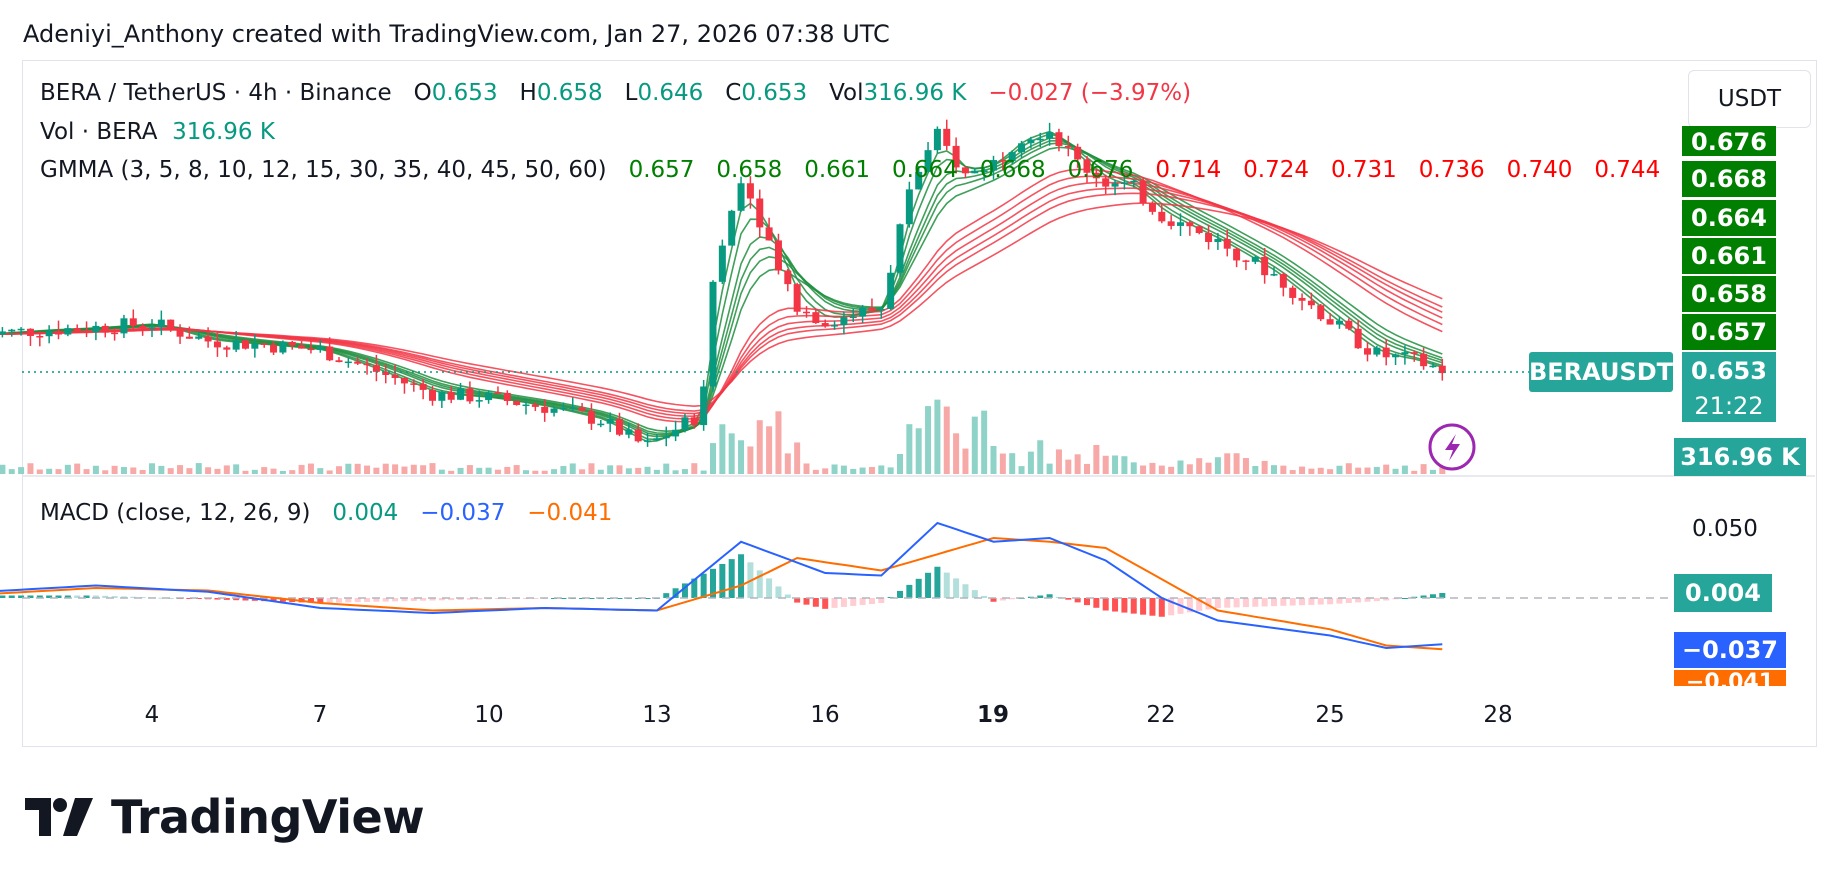 The height and width of the screenshot is (882, 1839). Describe the element at coordinates (216, 93) in the screenshot. I see `symbol-label: BERA / TetherUS · 4h · Binance` at that location.